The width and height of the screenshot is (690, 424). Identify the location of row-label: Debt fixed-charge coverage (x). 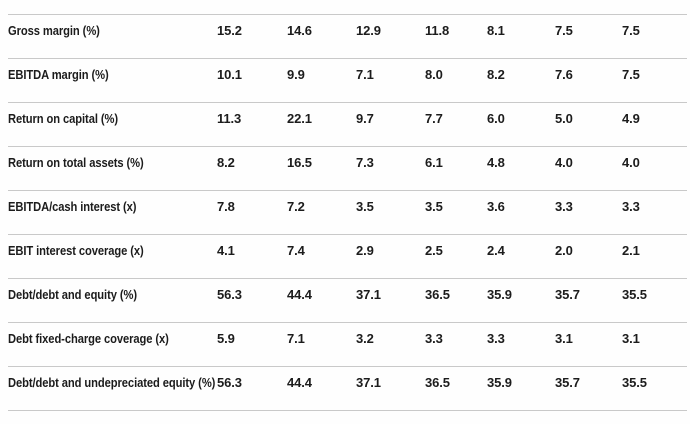
(112, 345).